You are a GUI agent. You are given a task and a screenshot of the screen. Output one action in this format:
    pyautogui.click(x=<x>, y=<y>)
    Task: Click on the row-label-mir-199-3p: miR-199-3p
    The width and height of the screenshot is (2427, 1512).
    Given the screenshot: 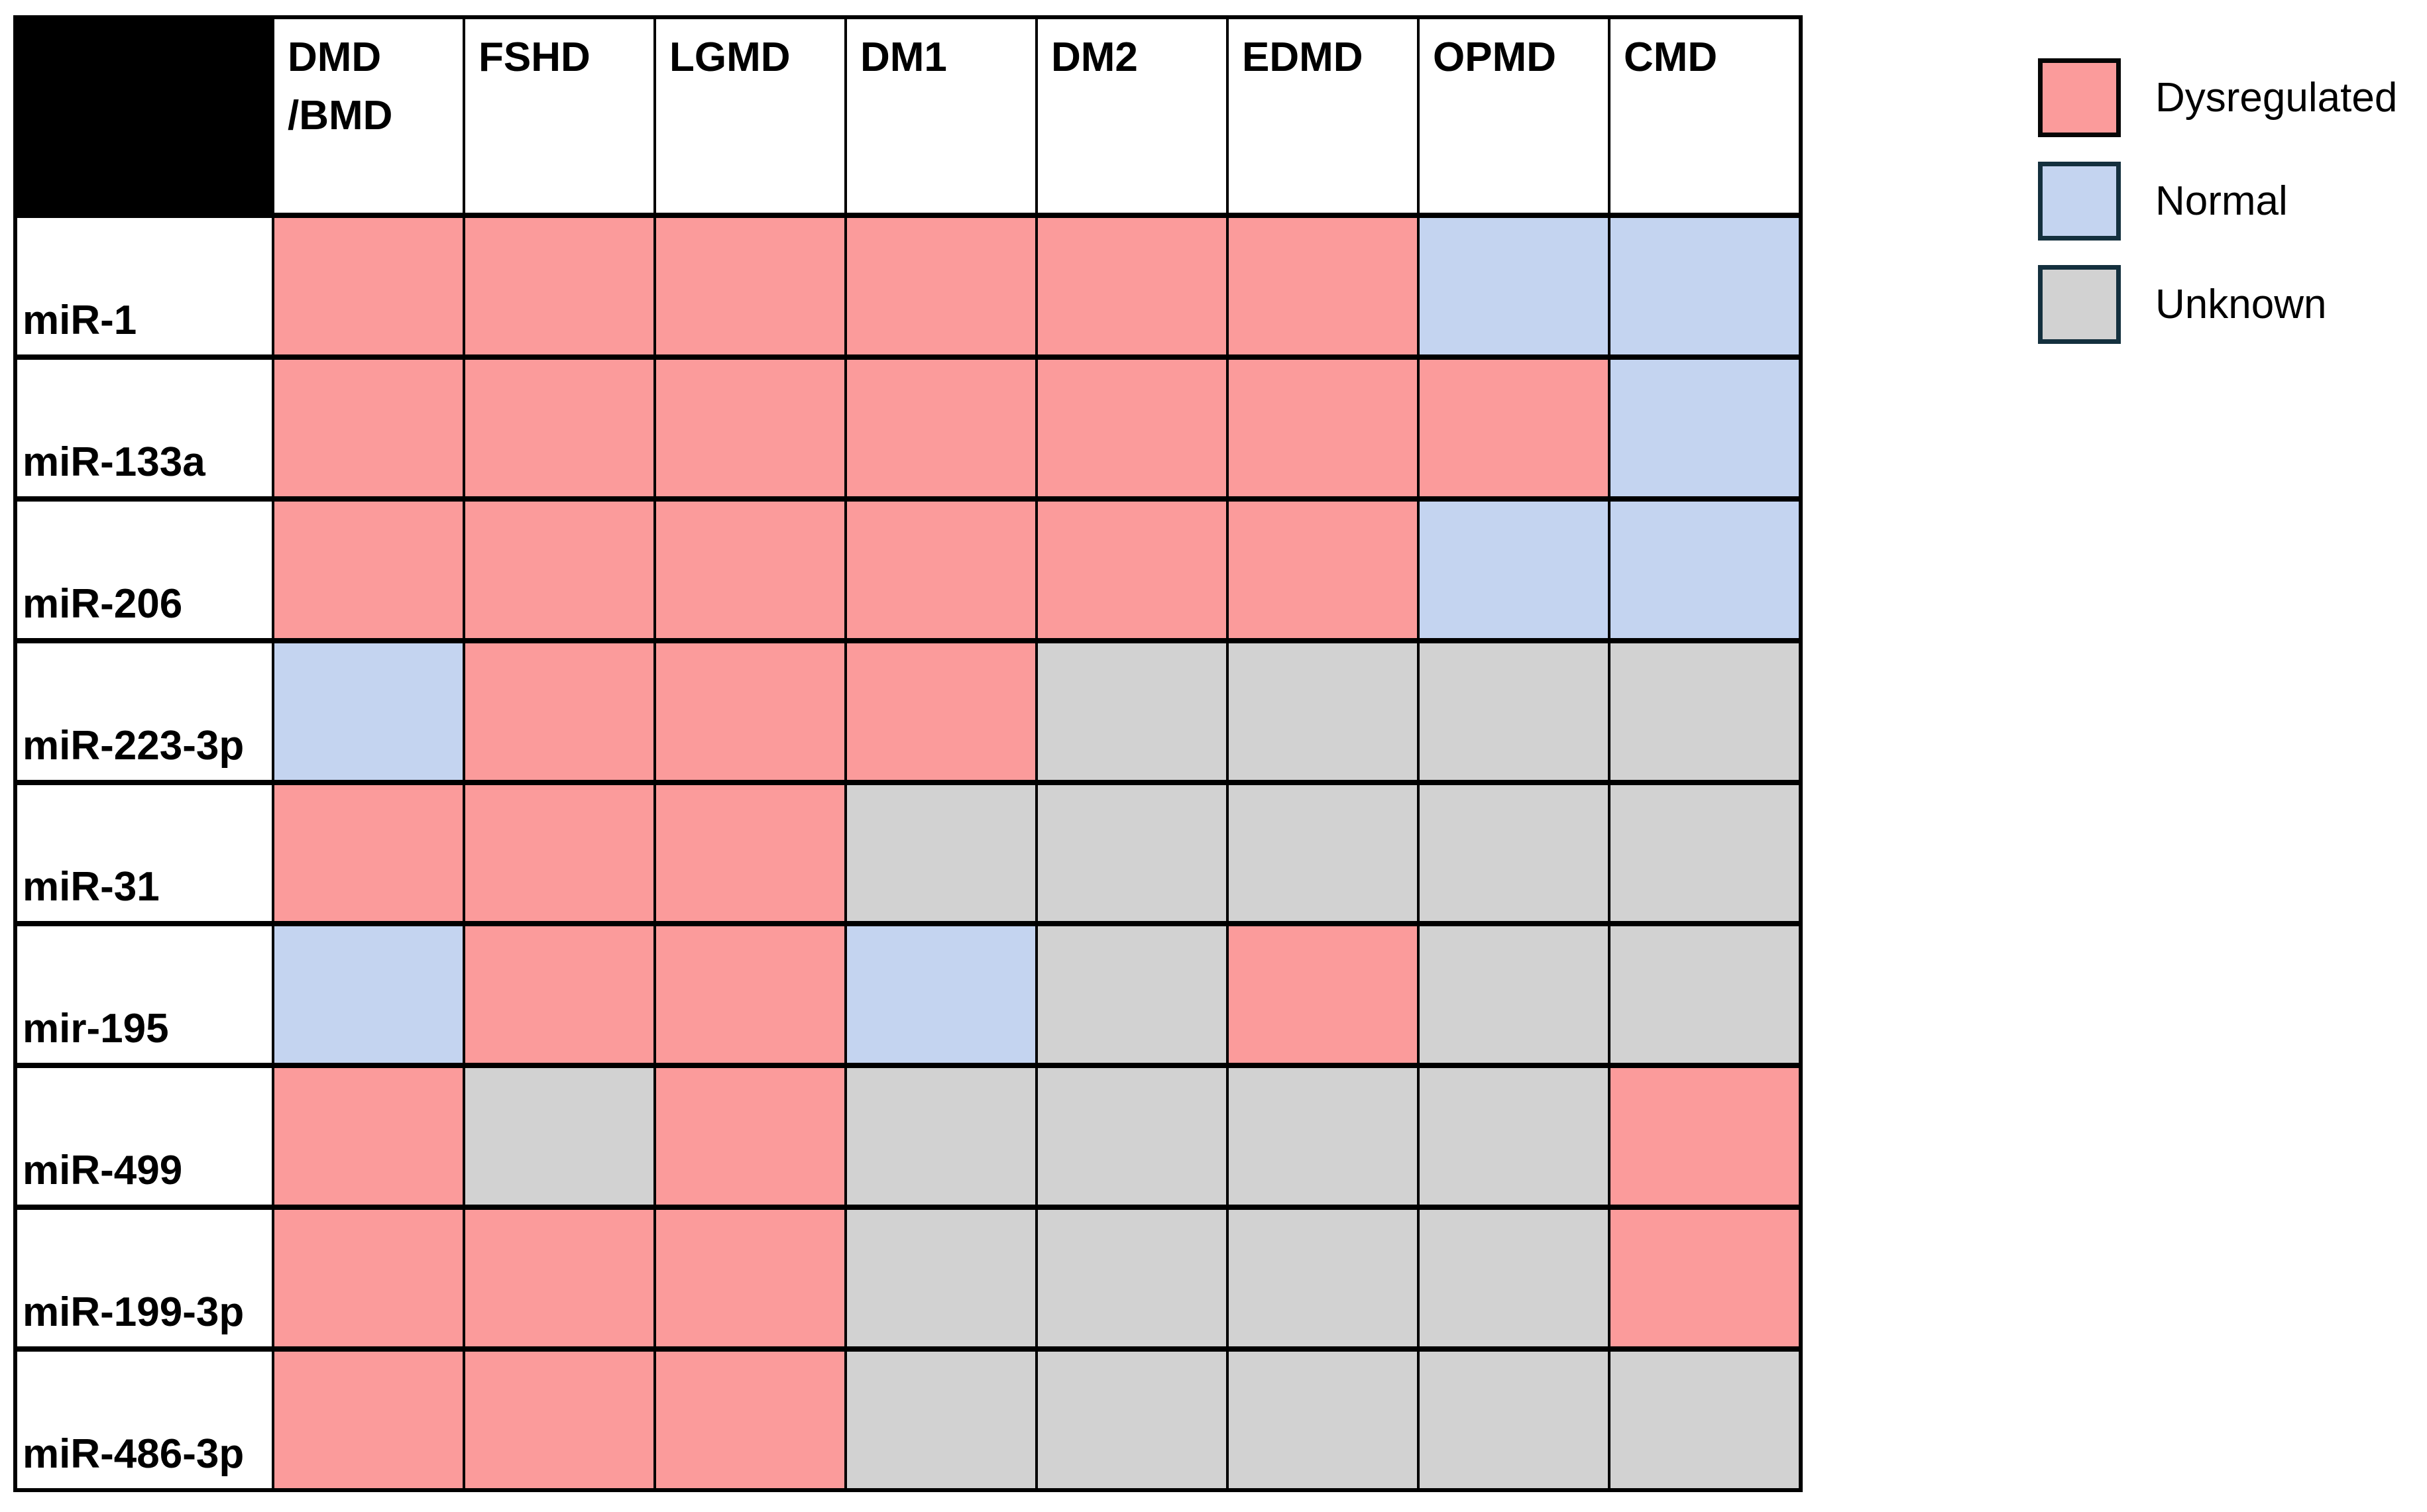 What is the action you would take?
    pyautogui.click(x=144, y=1278)
    